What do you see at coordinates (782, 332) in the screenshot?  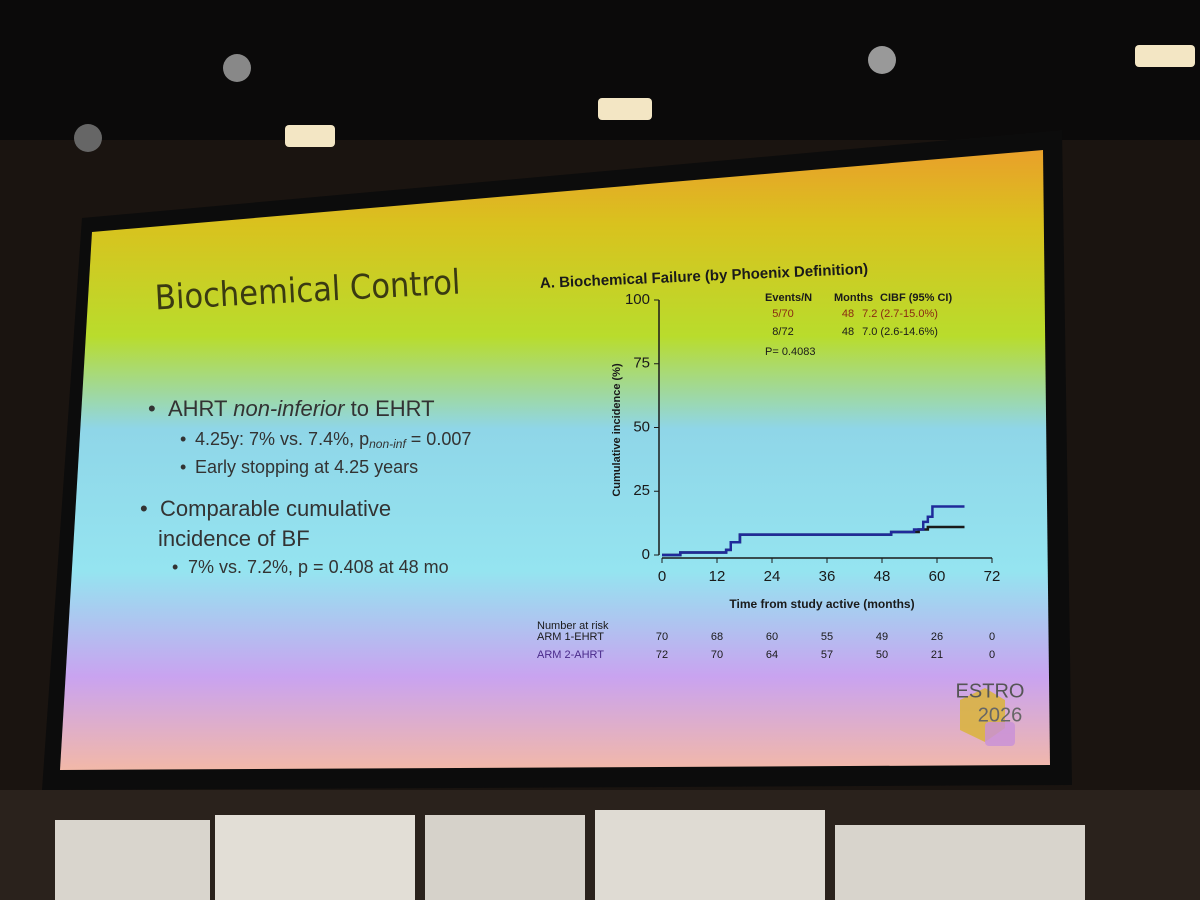 I see `stats-cell: 8/72` at bounding box center [782, 332].